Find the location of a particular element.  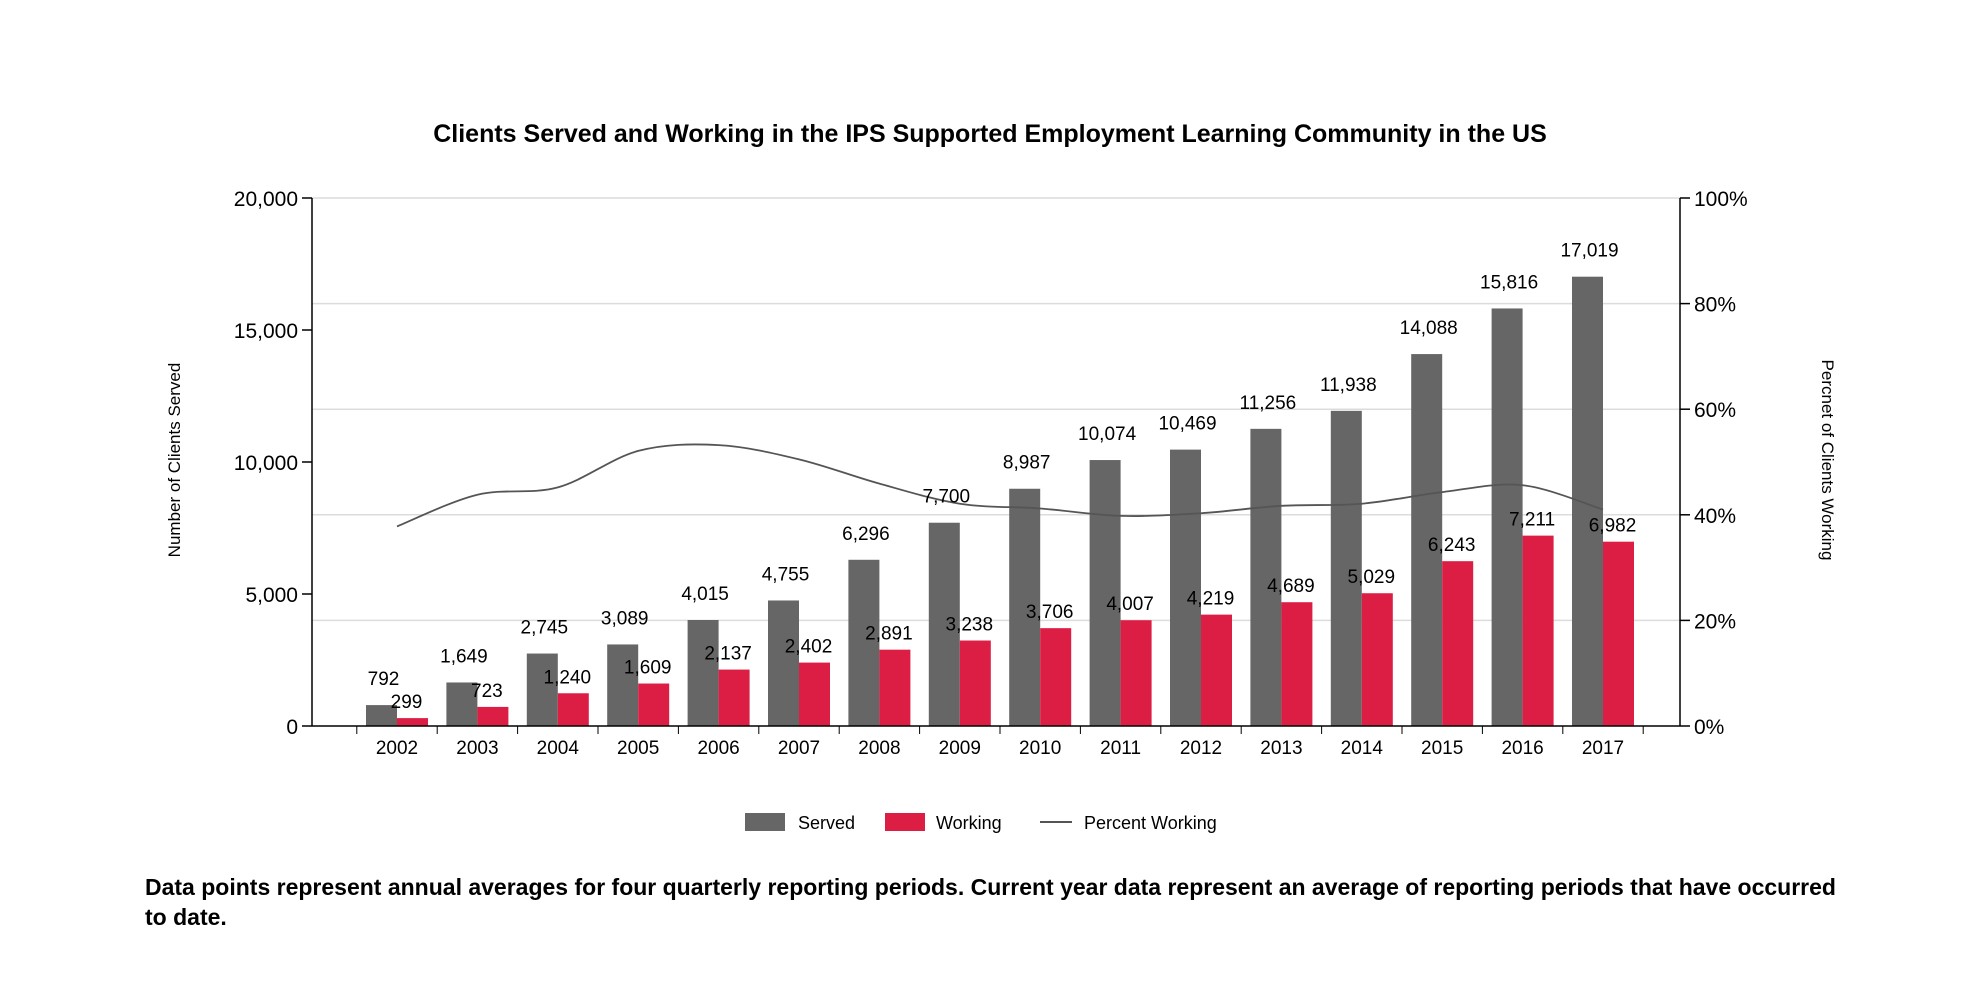

data-label-served: 17,019 is located at coordinates (1589, 251).